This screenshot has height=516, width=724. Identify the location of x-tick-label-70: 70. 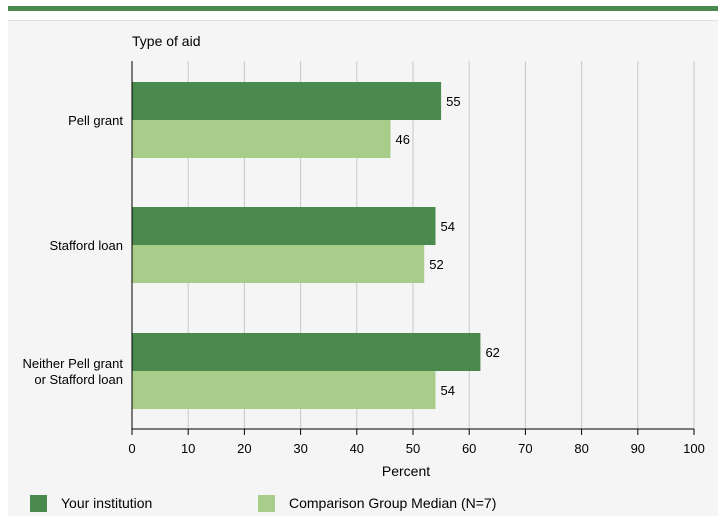
(525, 448).